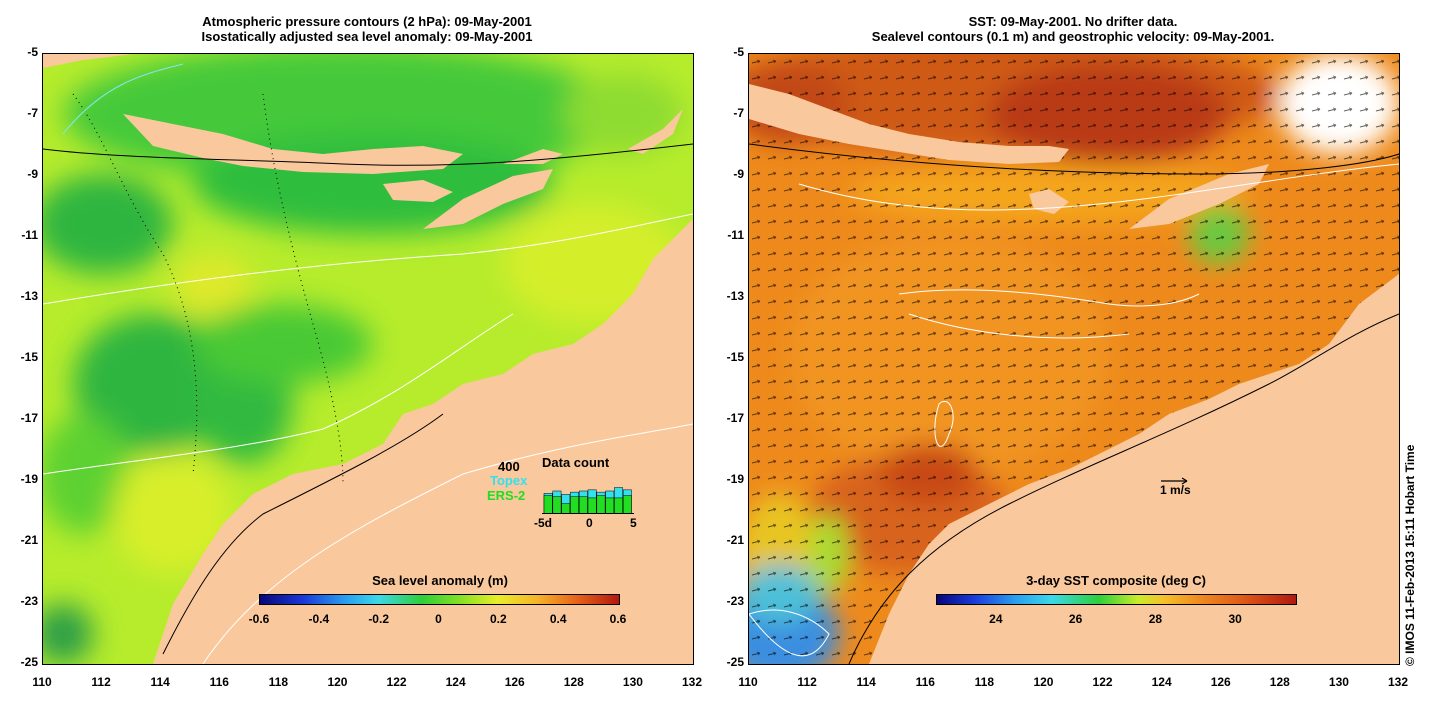  Describe the element at coordinates (1102, 682) in the screenshot. I see `right-x-tick: 122` at that location.